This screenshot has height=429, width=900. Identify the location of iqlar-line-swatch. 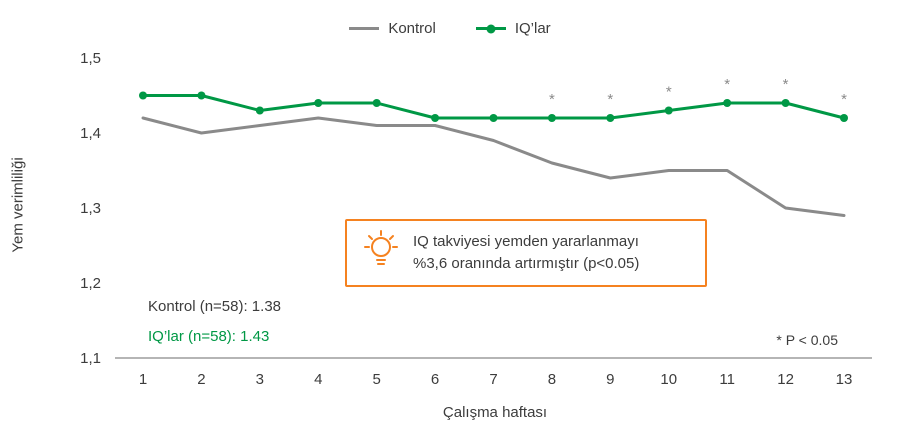
(490, 28).